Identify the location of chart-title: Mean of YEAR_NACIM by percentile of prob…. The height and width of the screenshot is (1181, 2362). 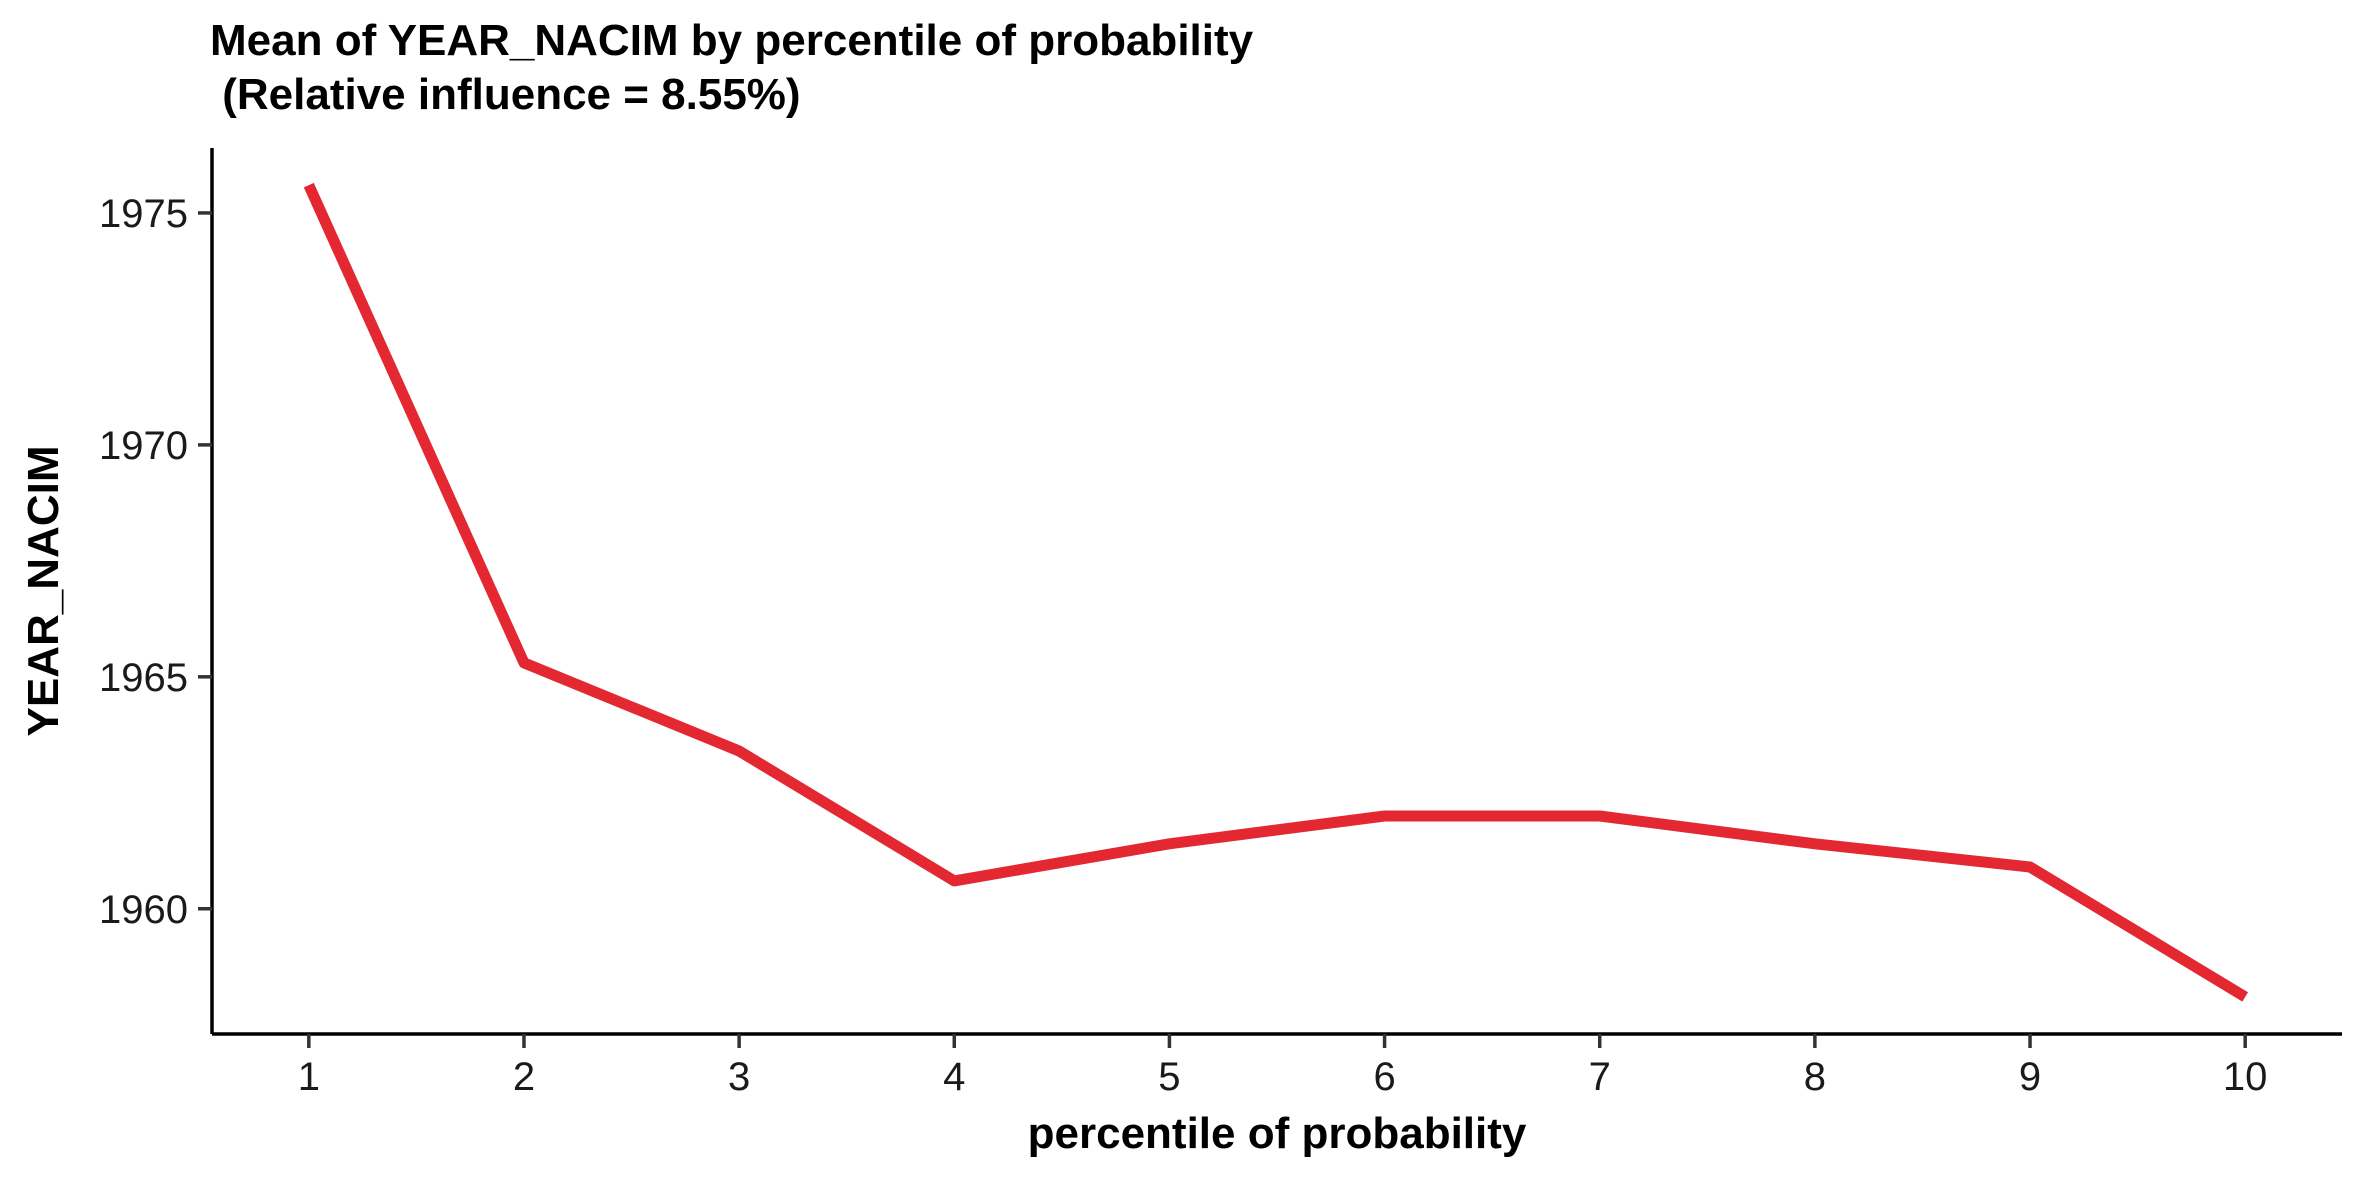
(732, 40).